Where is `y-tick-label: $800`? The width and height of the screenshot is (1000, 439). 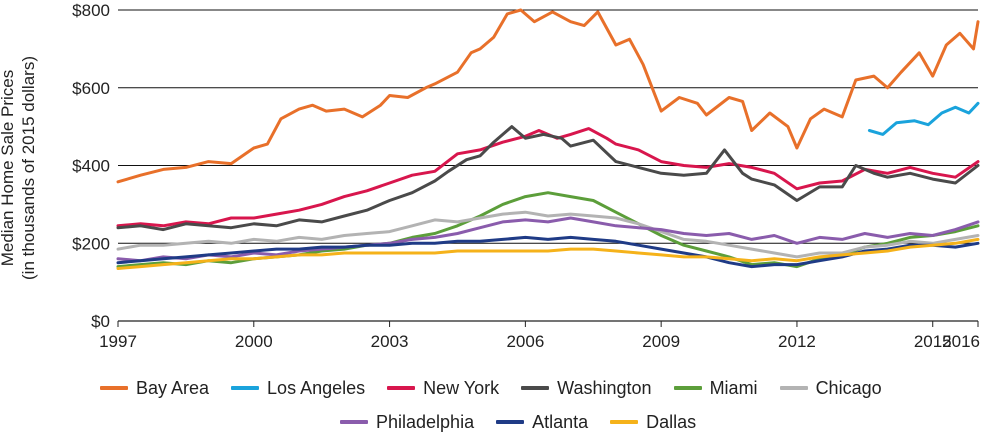
y-tick-label: $800 is located at coordinates (91, 10).